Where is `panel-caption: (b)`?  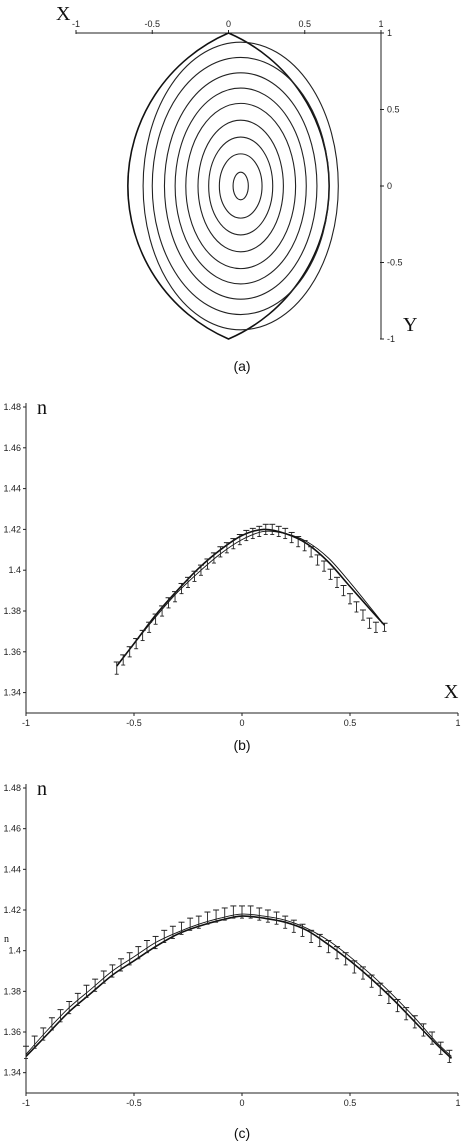
panel-caption: (b) is located at coordinates (241, 745).